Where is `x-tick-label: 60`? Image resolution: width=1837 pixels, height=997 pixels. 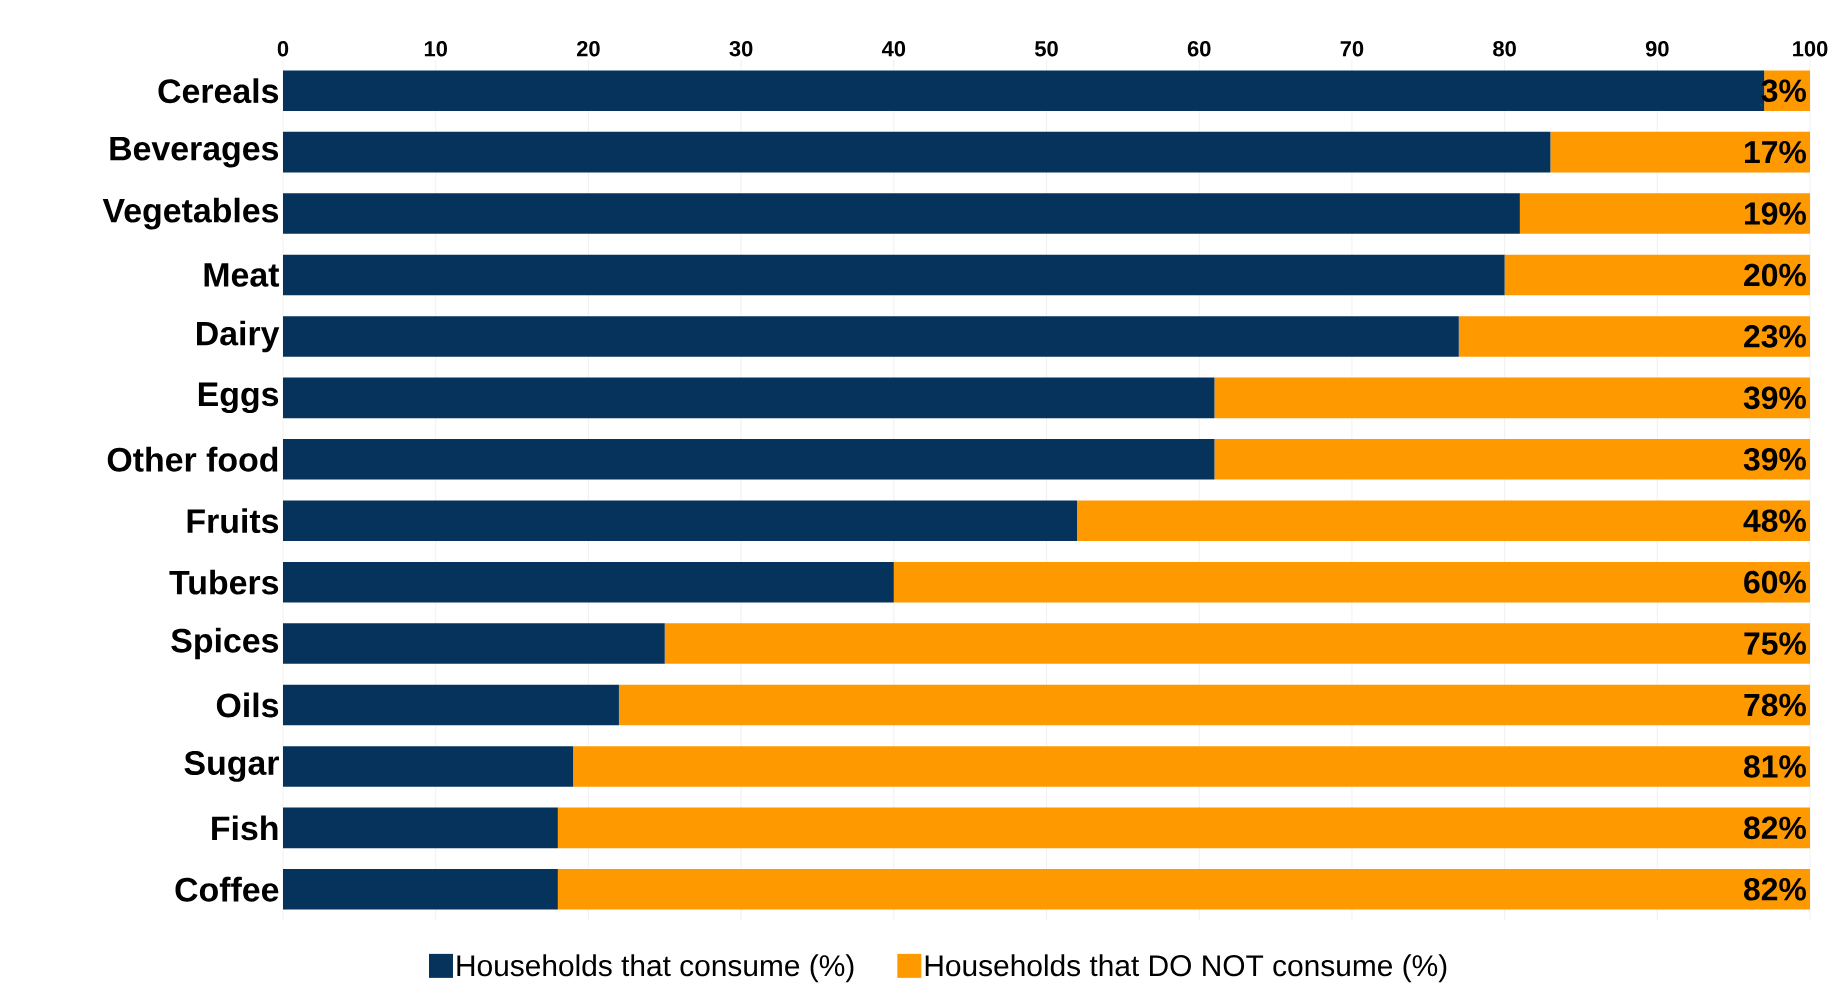
x-tick-label: 60 is located at coordinates (1199, 48).